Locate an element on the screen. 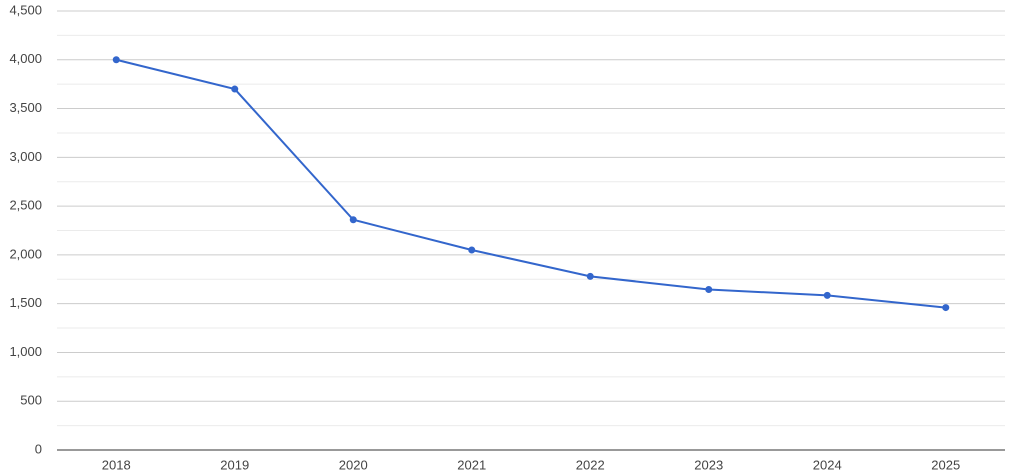 Image resolution: width=1011 pixels, height=474 pixels. y-tick-label: 3,000 is located at coordinates (25, 156).